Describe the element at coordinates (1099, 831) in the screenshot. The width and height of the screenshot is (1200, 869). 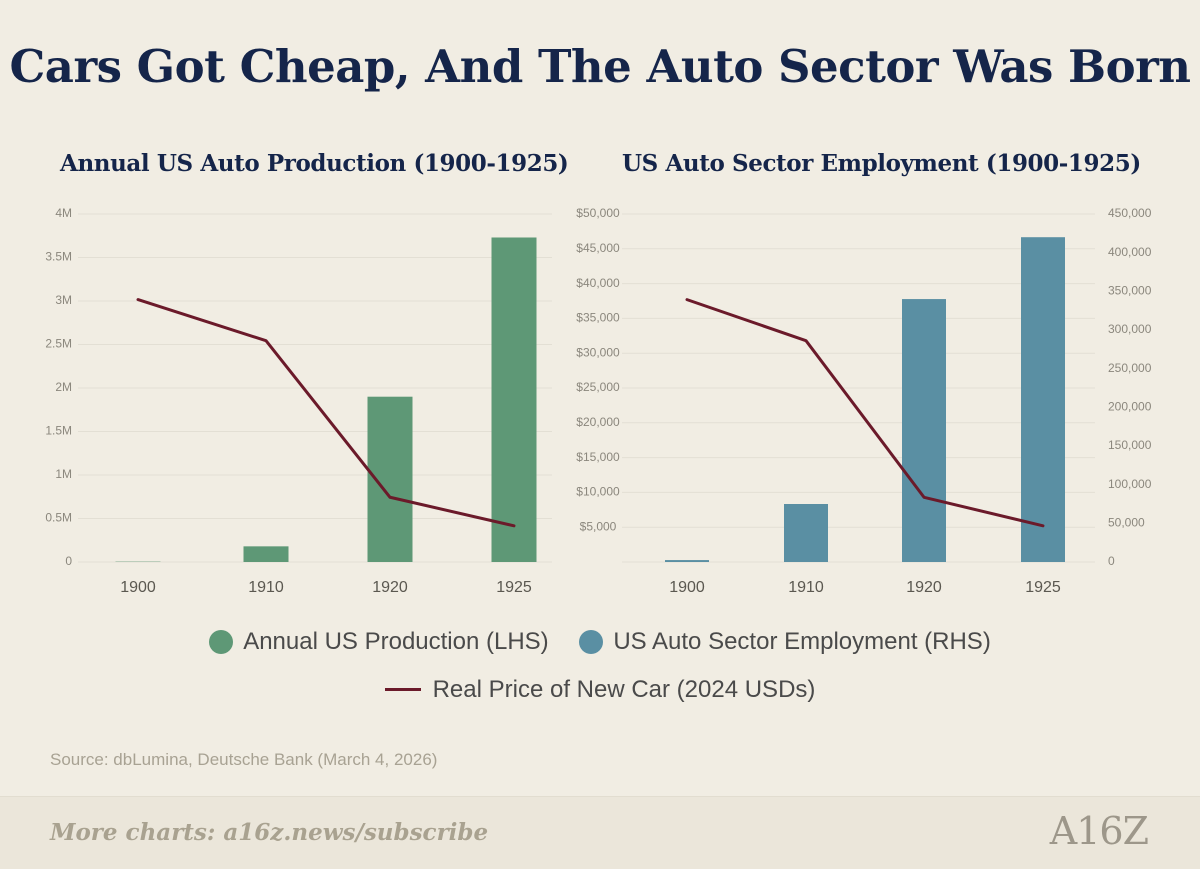
I see `a16z-logo: A16Z` at that location.